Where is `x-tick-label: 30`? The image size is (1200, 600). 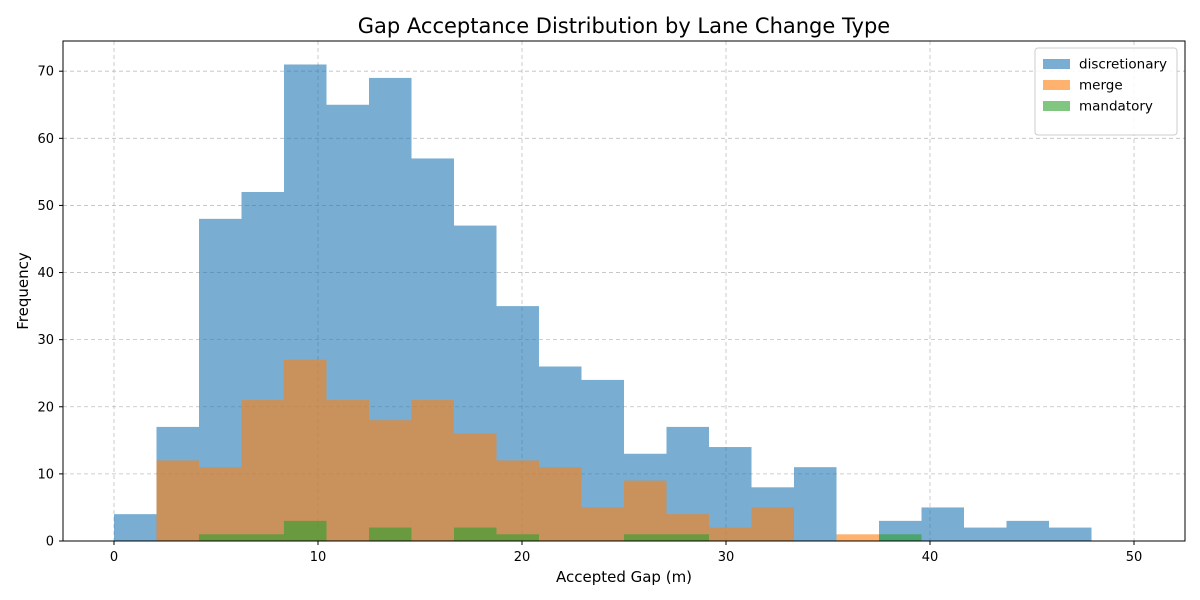 x-tick-label: 30 is located at coordinates (726, 557).